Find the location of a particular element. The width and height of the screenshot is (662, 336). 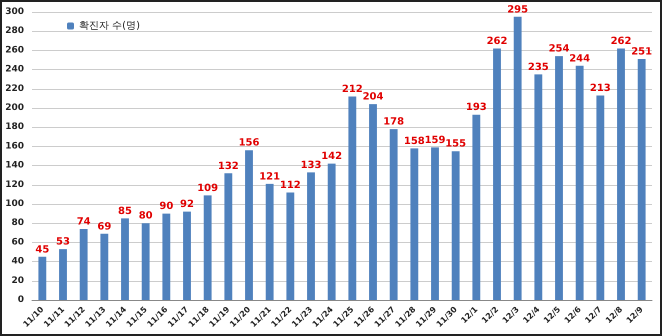

data-label: 212 is located at coordinates (352, 89).